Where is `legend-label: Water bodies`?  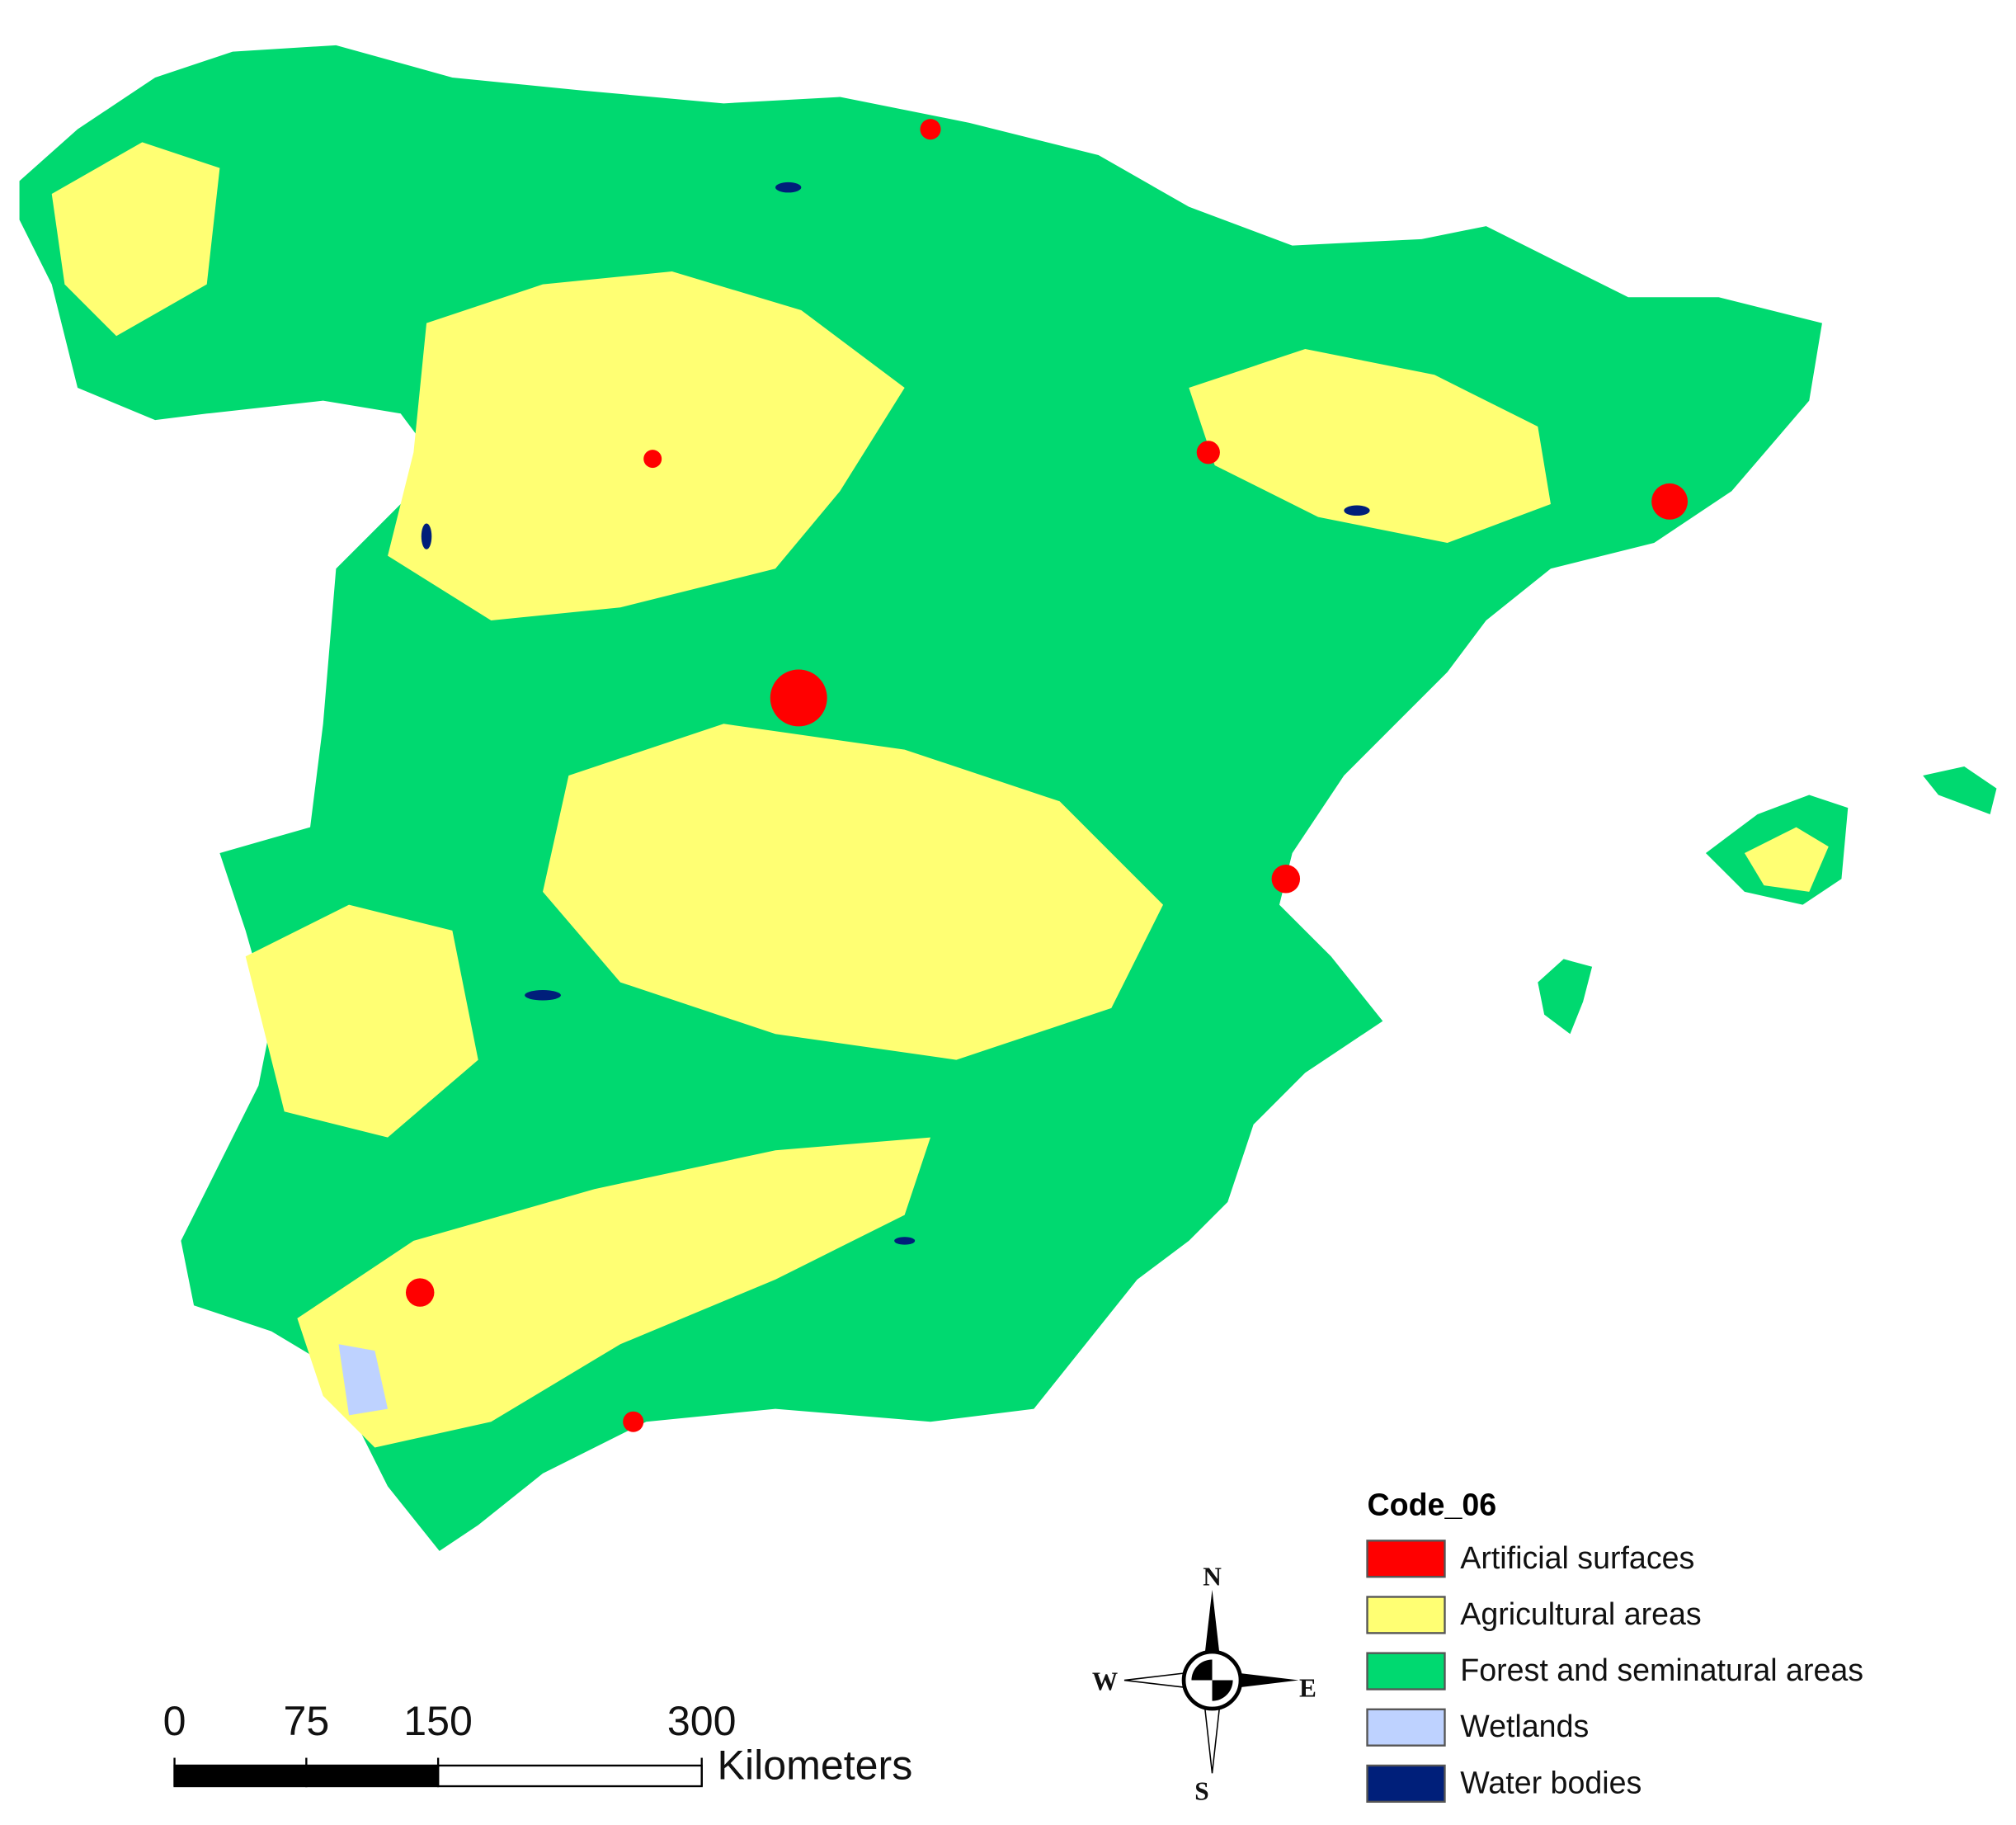 legend-label: Water bodies is located at coordinates (1551, 1782).